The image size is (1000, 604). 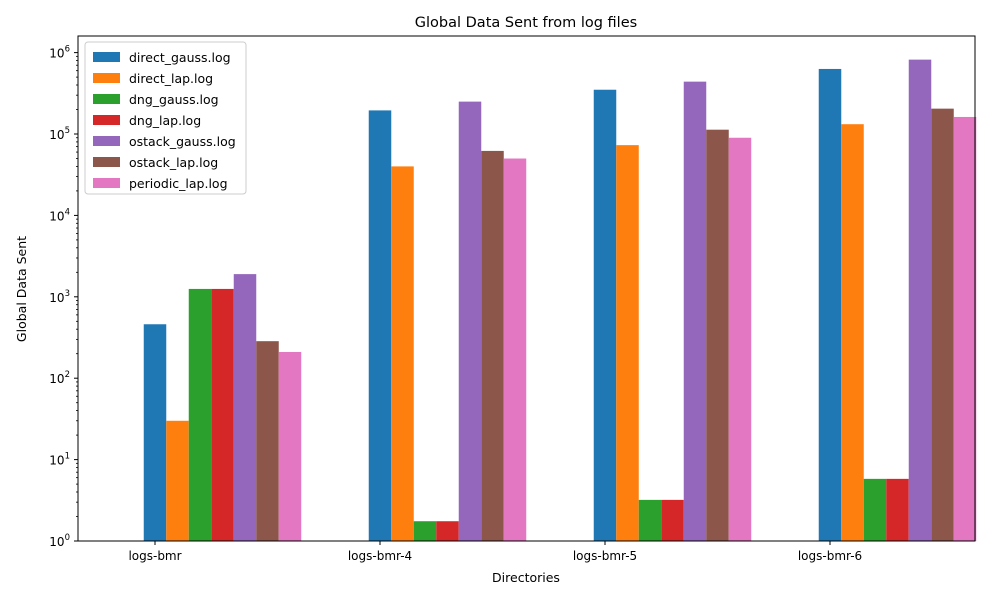 What do you see at coordinates (526, 23) in the screenshot?
I see `chart-title: Global Data Sent from log files` at bounding box center [526, 23].